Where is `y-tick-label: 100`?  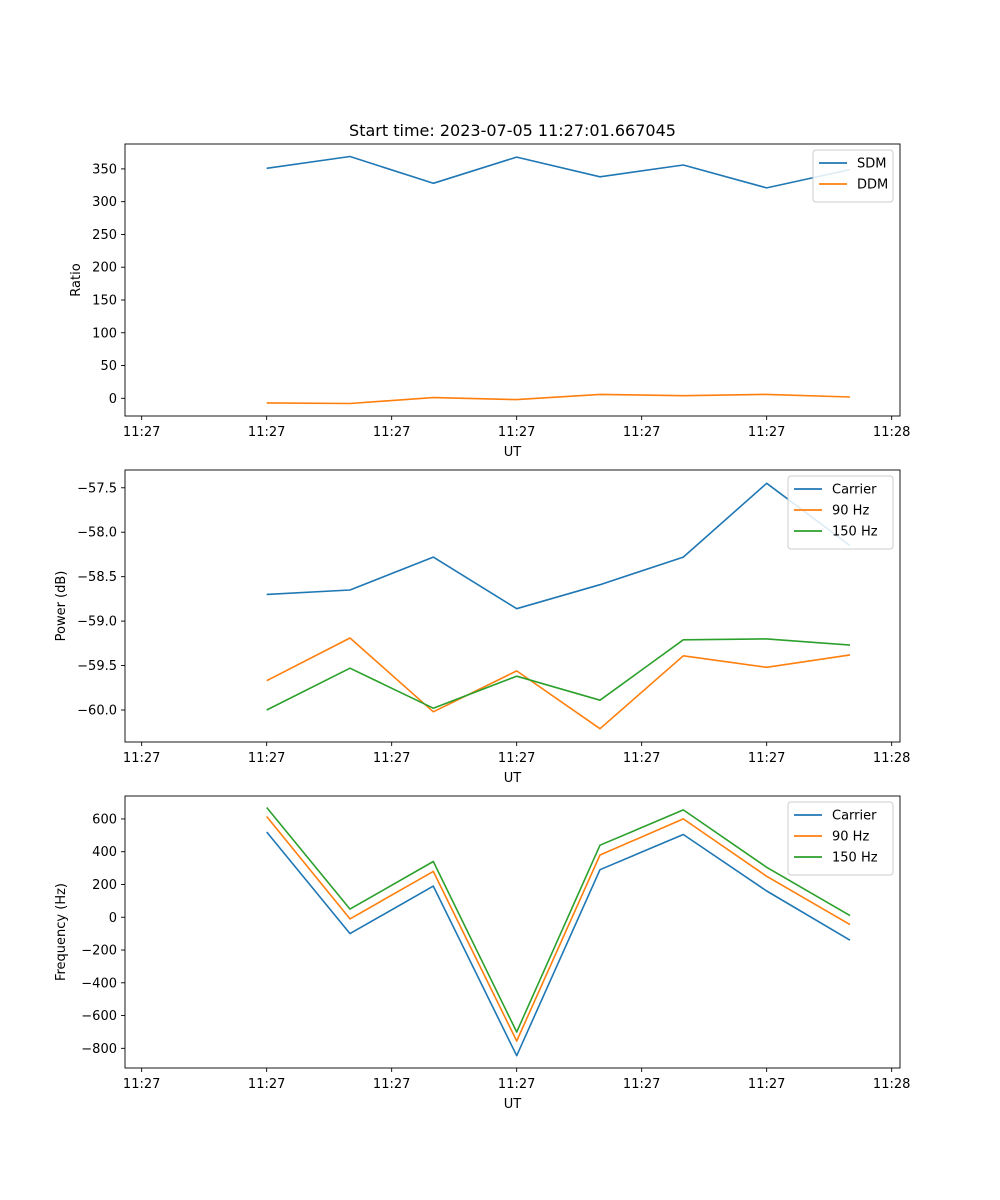 y-tick-label: 100 is located at coordinates (104, 333).